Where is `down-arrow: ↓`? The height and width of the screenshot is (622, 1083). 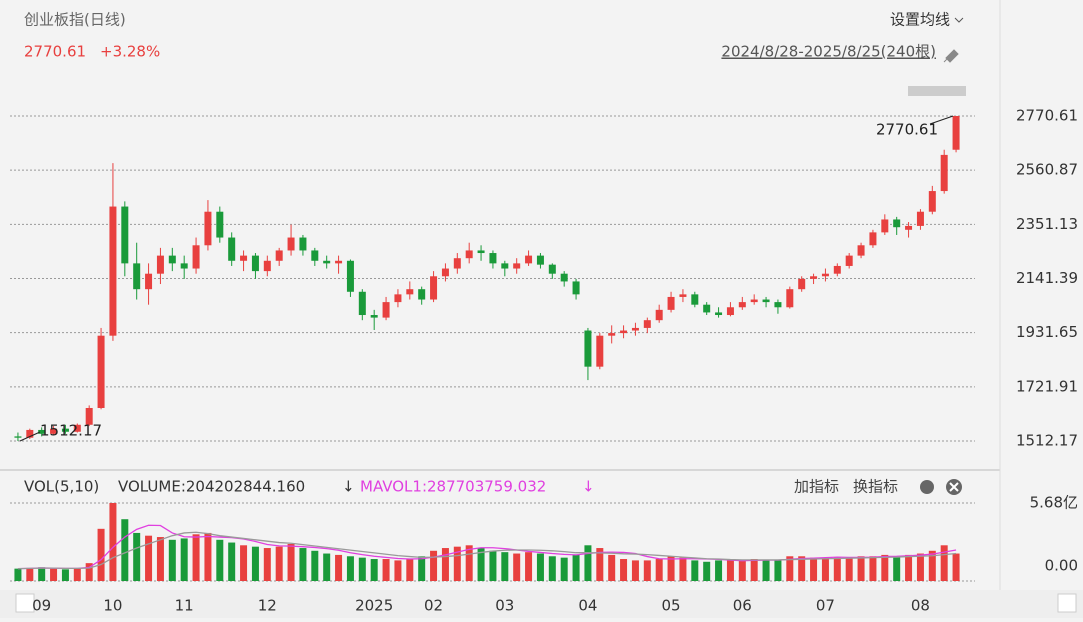
down-arrow: ↓ is located at coordinates (588, 487).